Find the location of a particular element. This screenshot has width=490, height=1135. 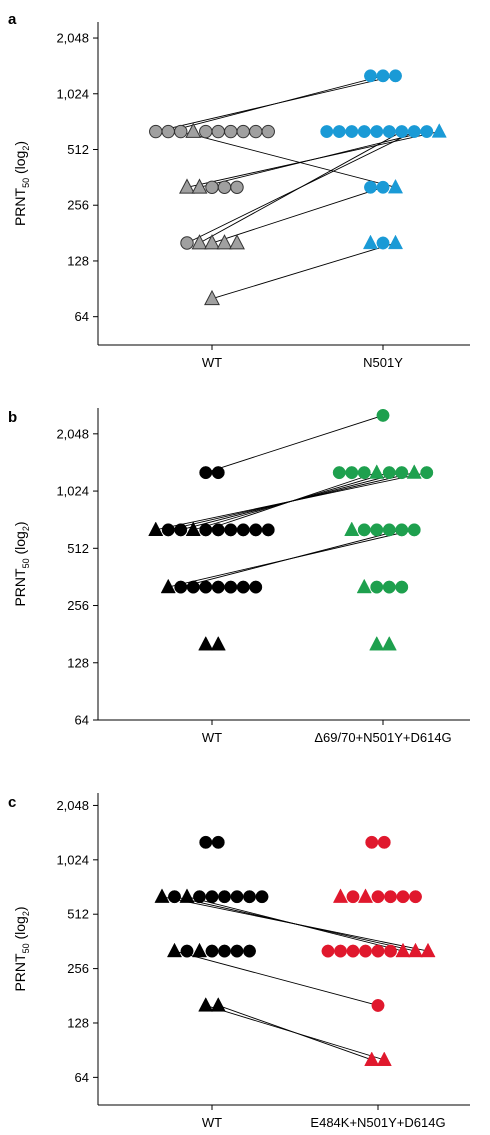

panel-letter: c is located at coordinates (12, 802).